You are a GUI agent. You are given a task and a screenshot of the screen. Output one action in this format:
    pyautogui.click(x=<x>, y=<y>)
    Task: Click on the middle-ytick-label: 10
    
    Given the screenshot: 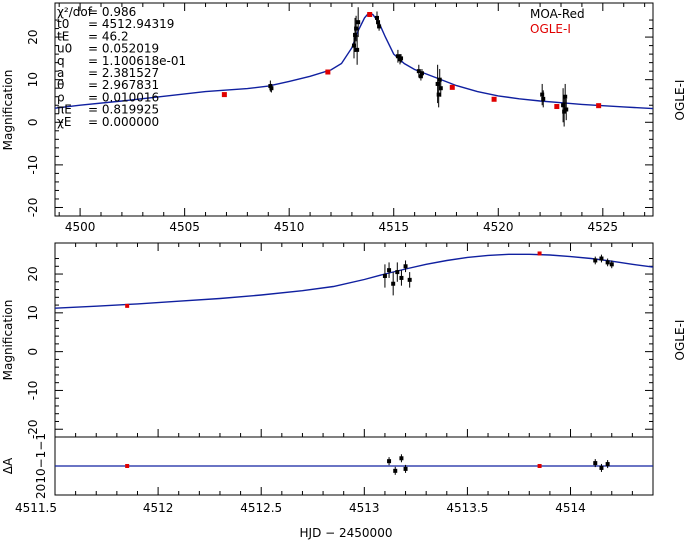 What is the action you would take?
    pyautogui.click(x=33, y=312)
    